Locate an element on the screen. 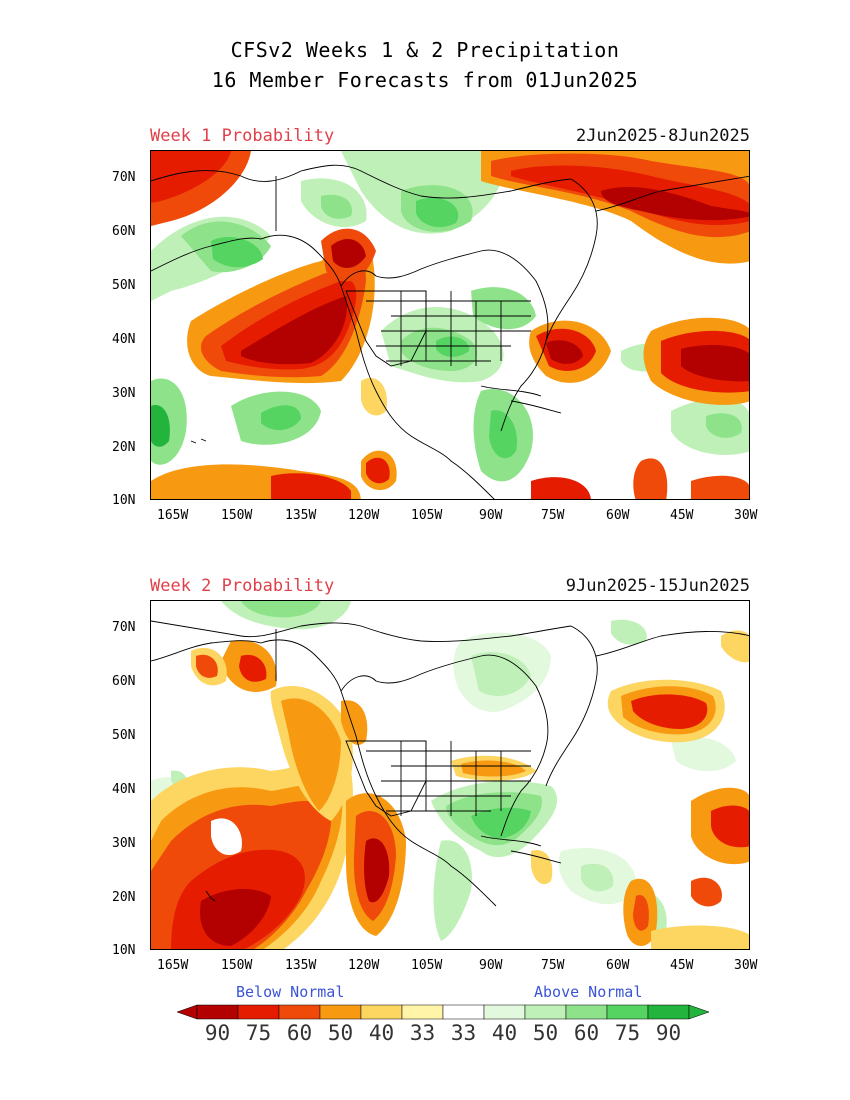  week1-lat-tick-10n: 10N is located at coordinates (124, 500).